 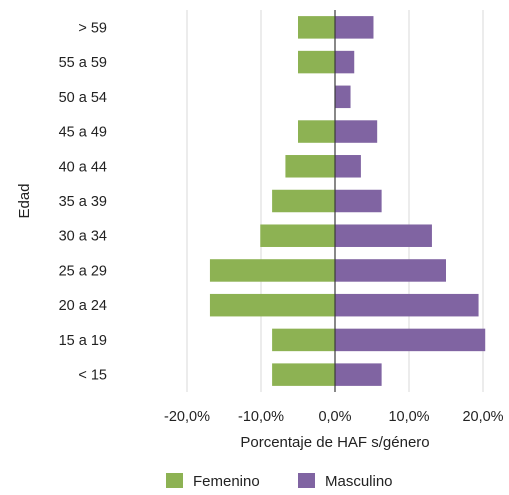 I want to click on y-tick-label: < 15, so click(x=92, y=376).